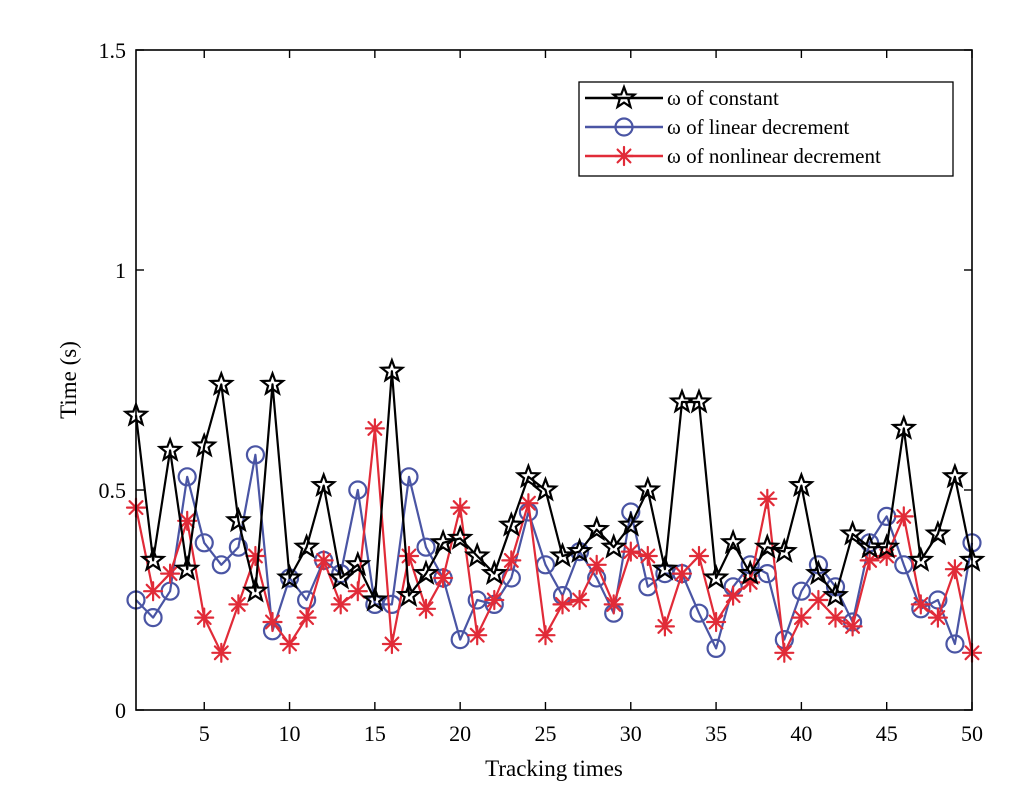 The height and width of the screenshot is (799, 1016). I want to click on x-tick-label-40: 40, so click(801, 733).